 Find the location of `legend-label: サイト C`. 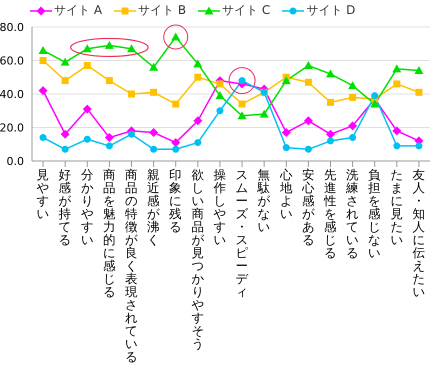

legend-label: サイト C is located at coordinates (246, 10).